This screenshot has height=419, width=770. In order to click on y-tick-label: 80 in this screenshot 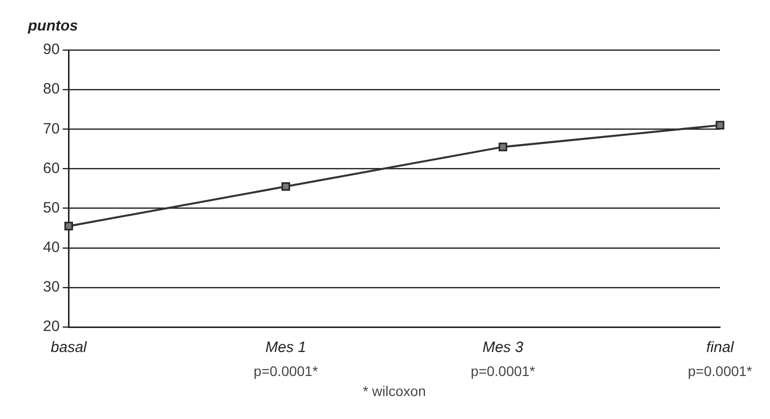, I will do `click(51, 89)`.